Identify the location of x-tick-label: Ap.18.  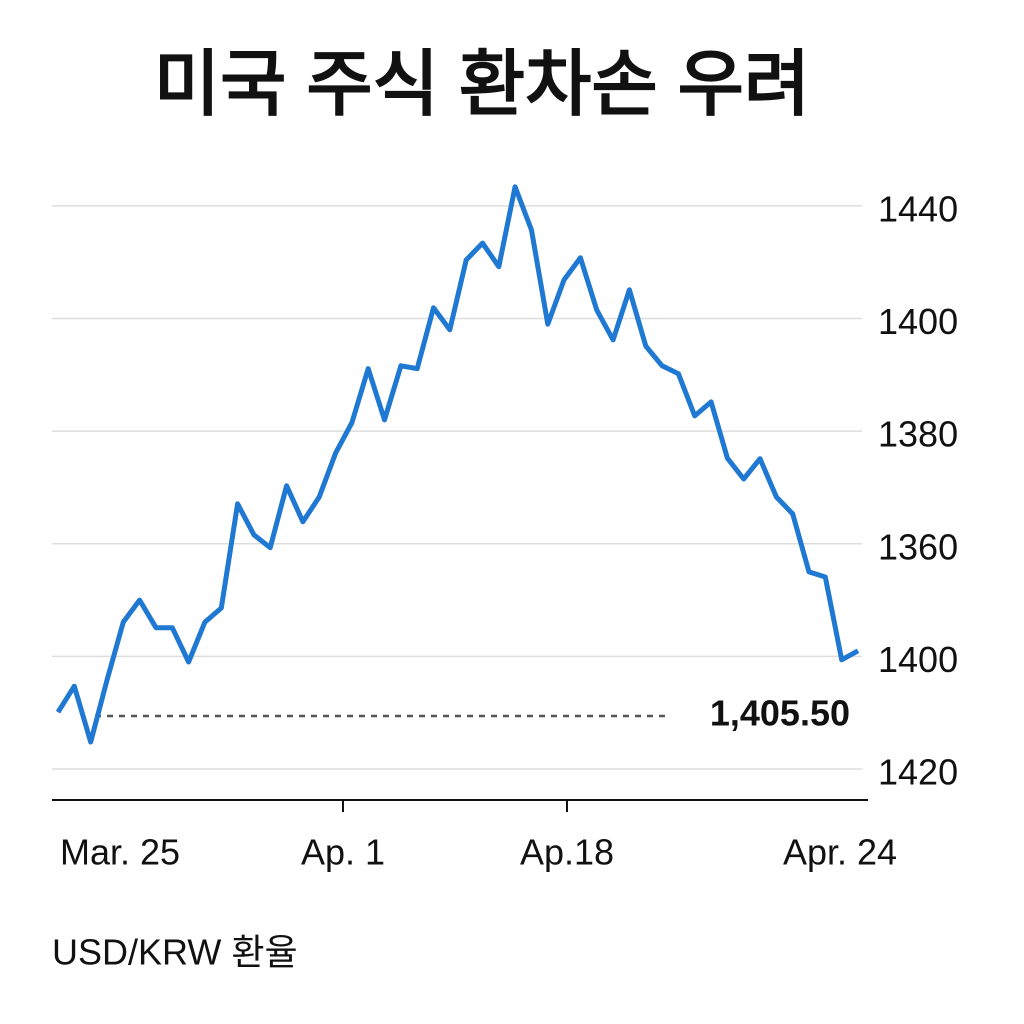
(567, 852).